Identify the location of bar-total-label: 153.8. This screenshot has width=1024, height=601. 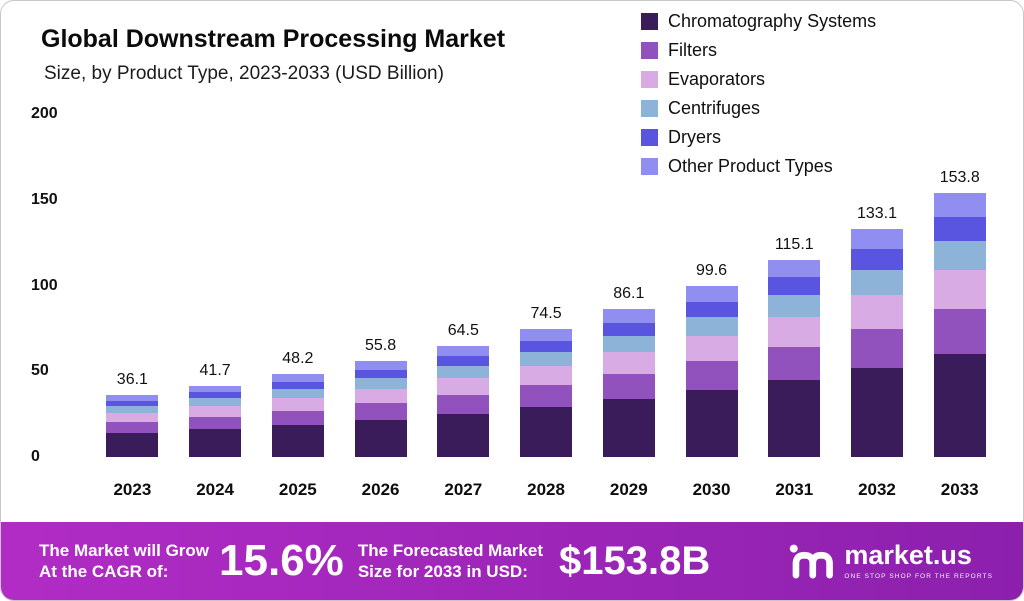
(959, 178).